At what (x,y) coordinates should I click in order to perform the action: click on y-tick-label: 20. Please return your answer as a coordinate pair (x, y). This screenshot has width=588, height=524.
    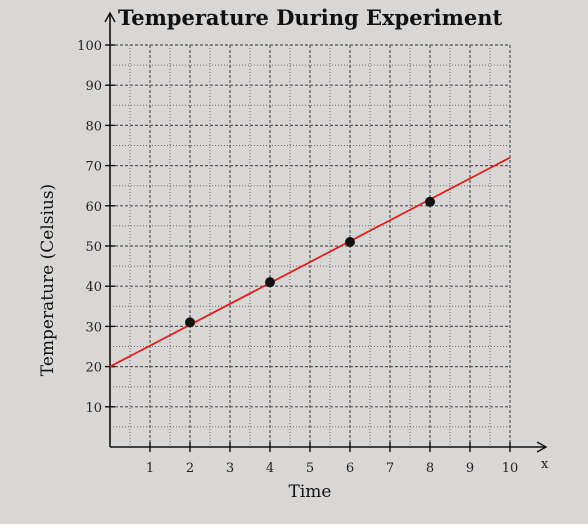
    Looking at the image, I should click on (93, 368).